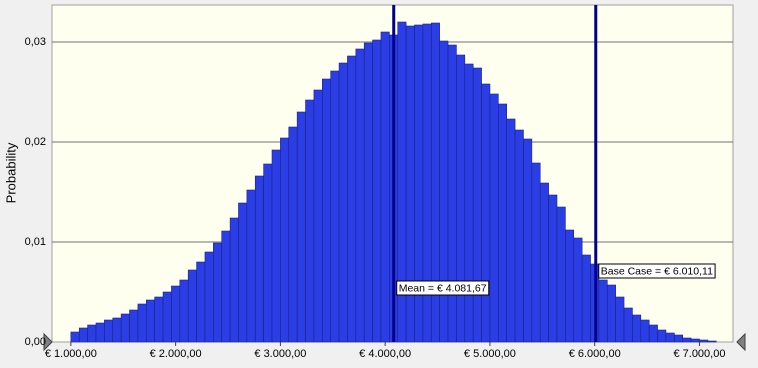 The image size is (758, 368). What do you see at coordinates (71, 354) in the screenshot?
I see `x-tick-label: € 1.000,00` at bounding box center [71, 354].